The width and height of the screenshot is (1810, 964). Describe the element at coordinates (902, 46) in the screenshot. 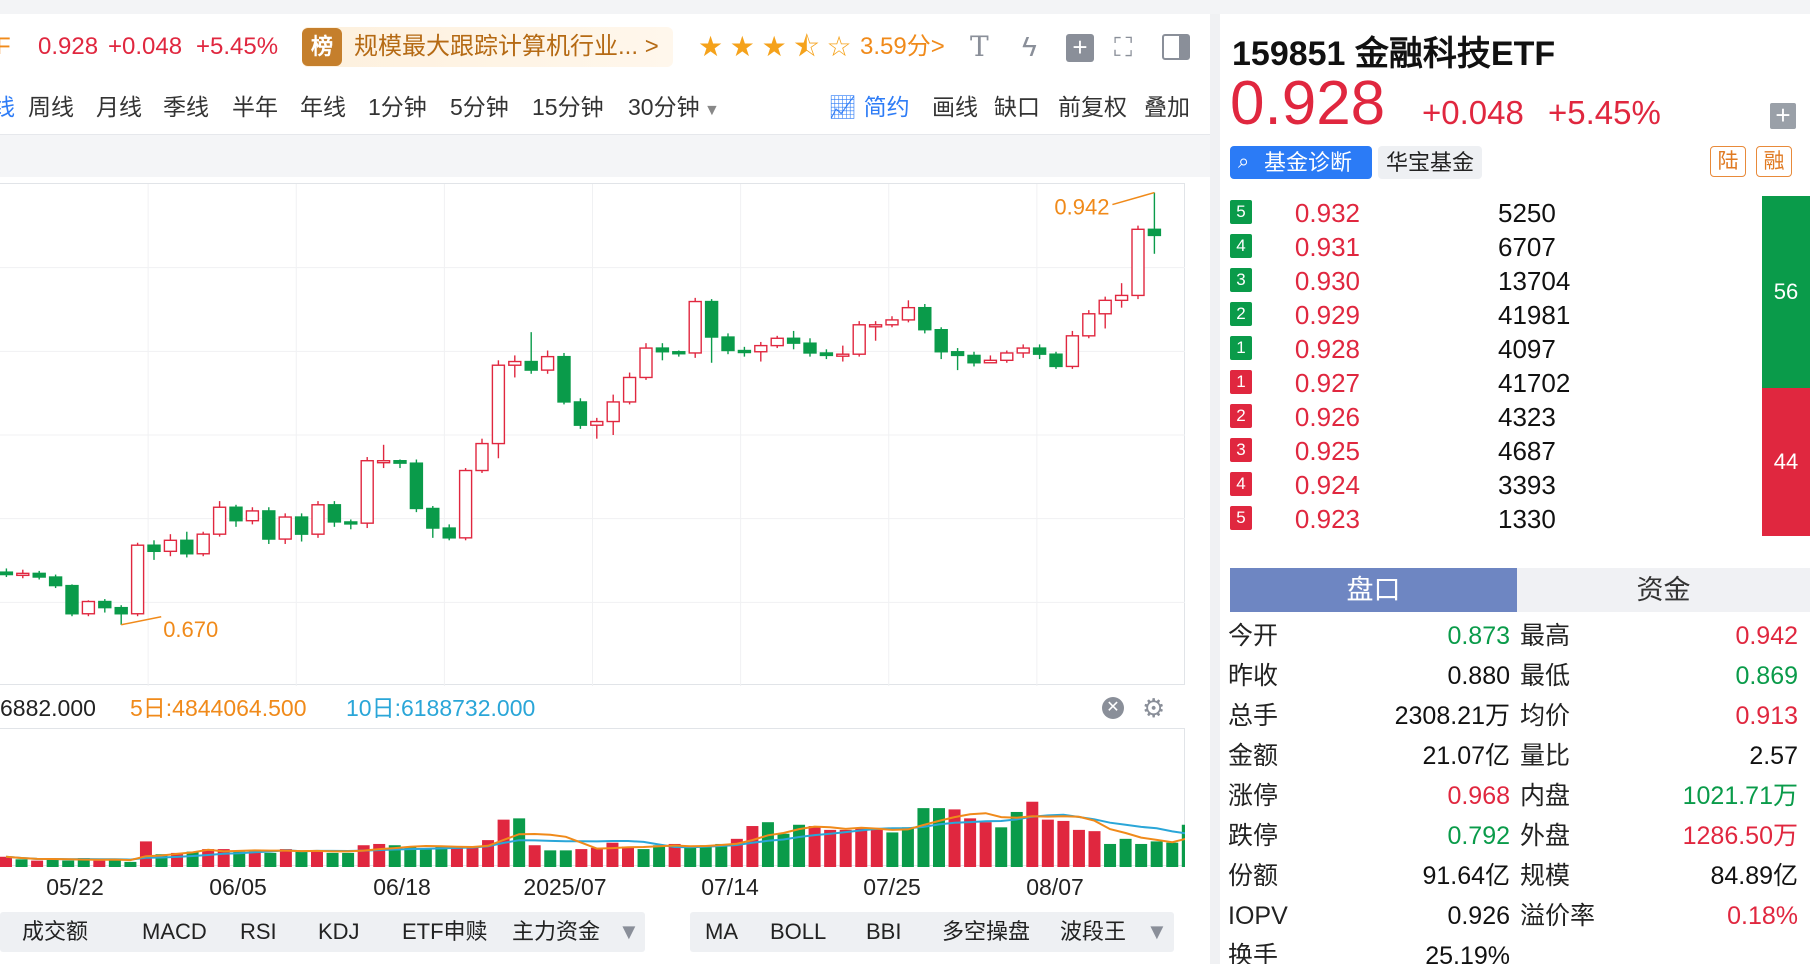

I see `rating-score: 3.59分>` at that location.